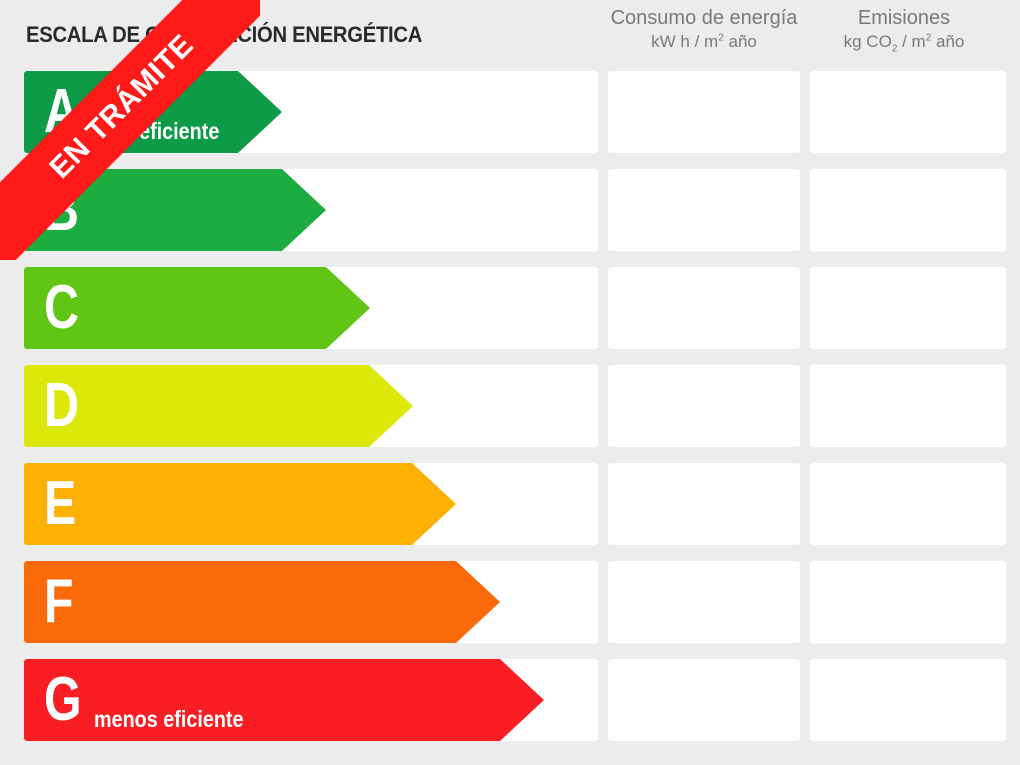 The height and width of the screenshot is (765, 1020). I want to click on rating-row-d: D, so click(510, 406).